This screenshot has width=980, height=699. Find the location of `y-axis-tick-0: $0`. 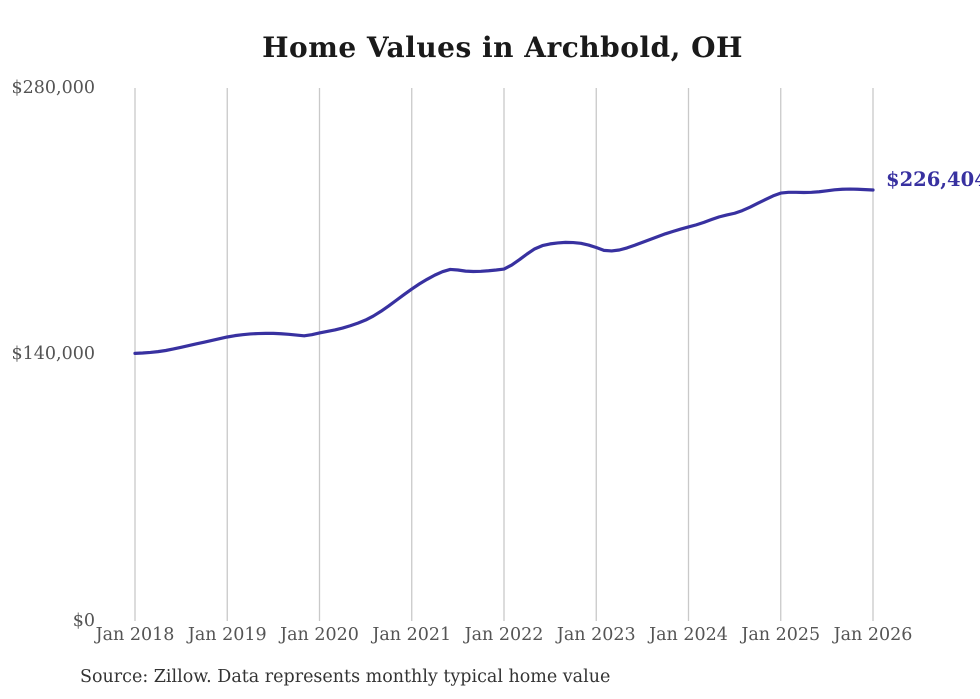

y-axis-tick-0: $0 is located at coordinates (83, 620).